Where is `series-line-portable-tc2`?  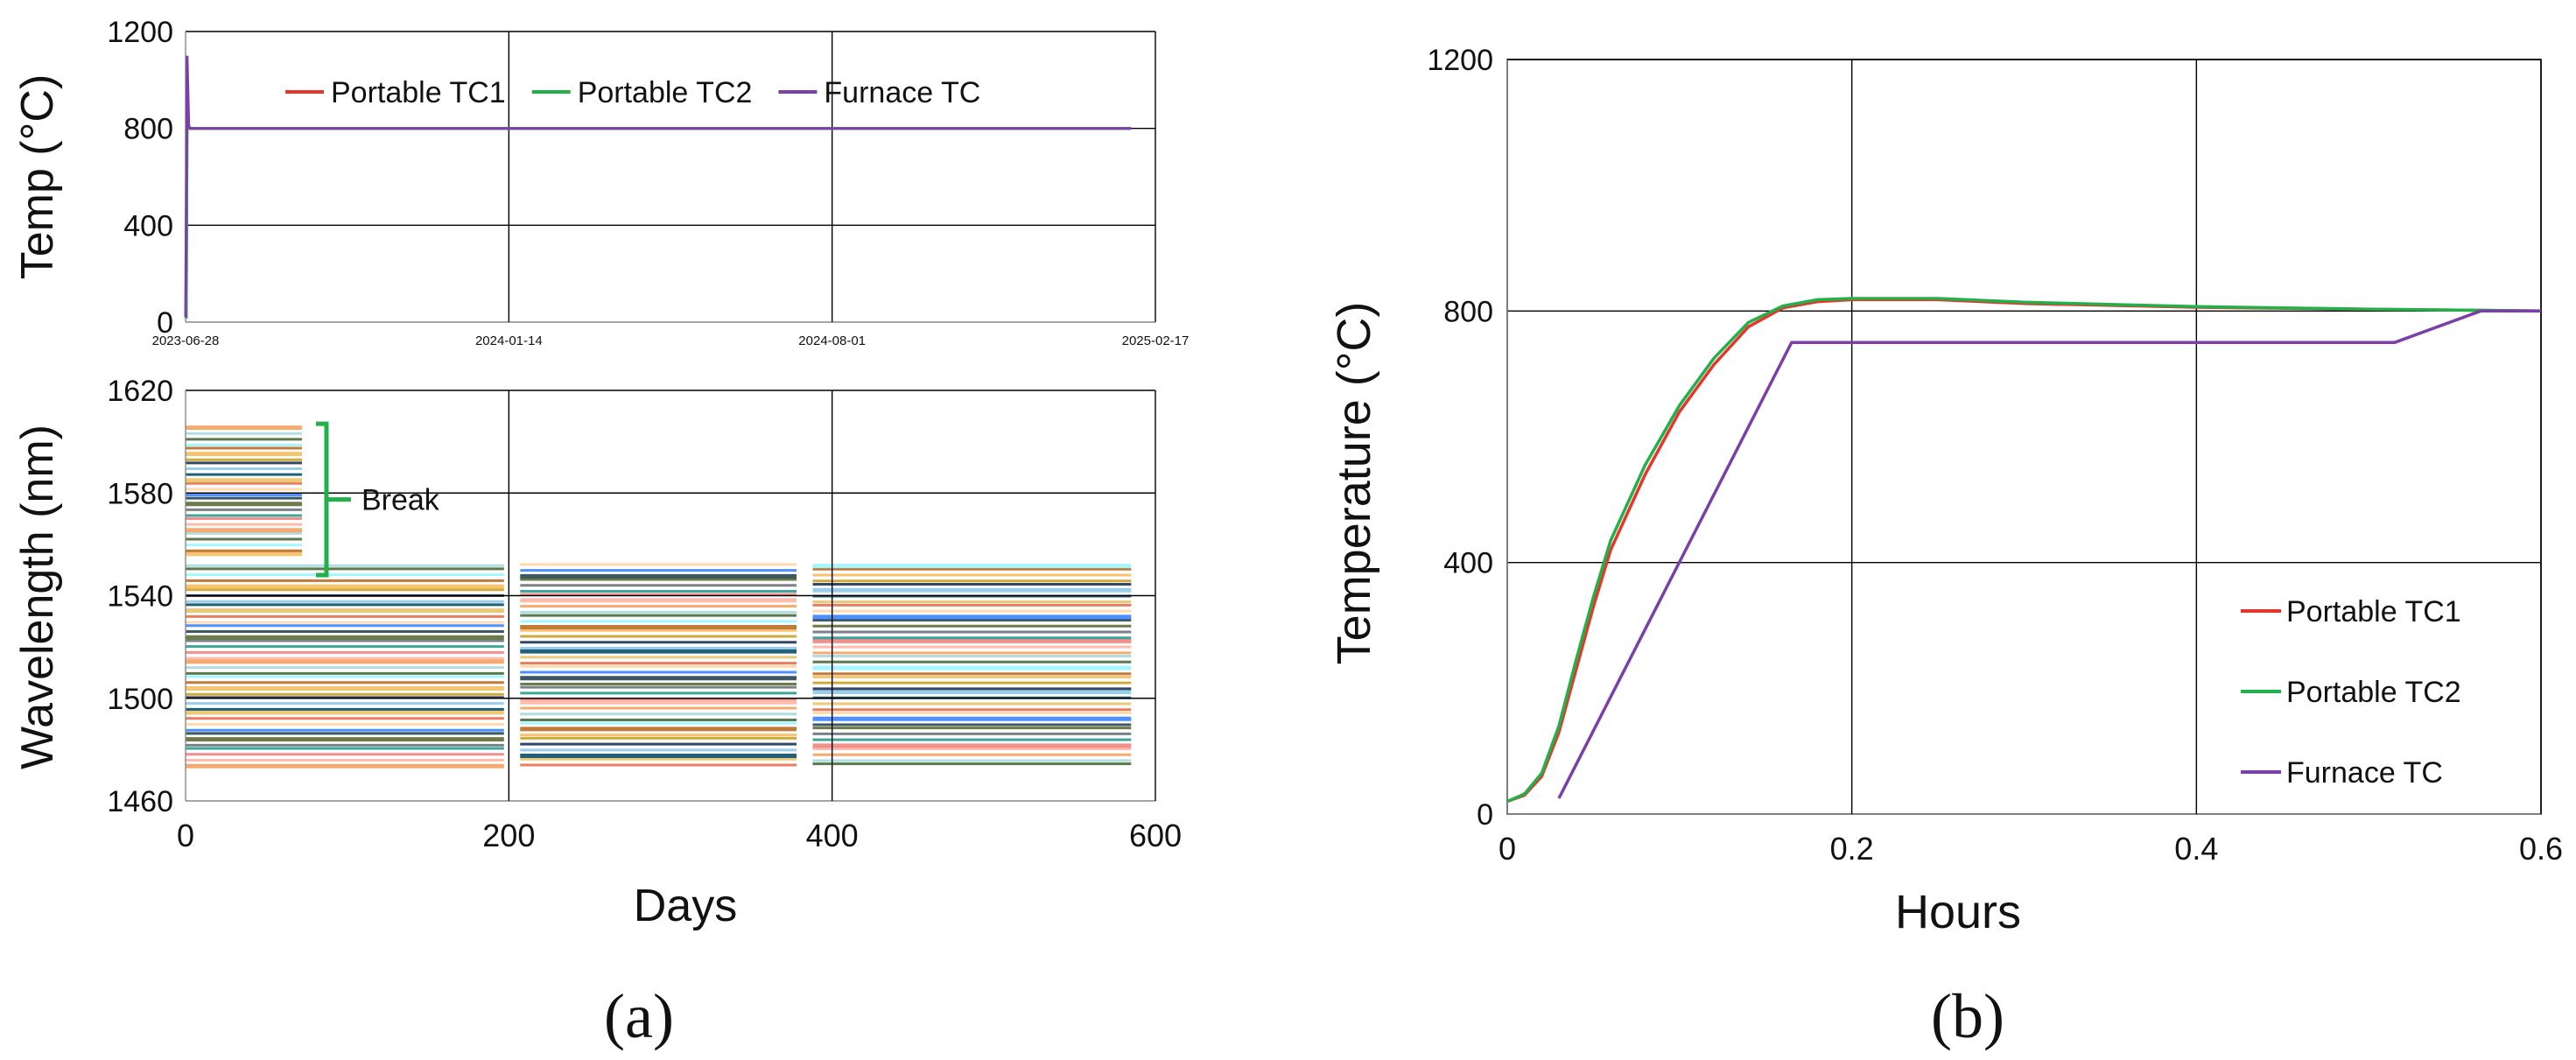
series-line-portable-tc2 is located at coordinates (659, 223).